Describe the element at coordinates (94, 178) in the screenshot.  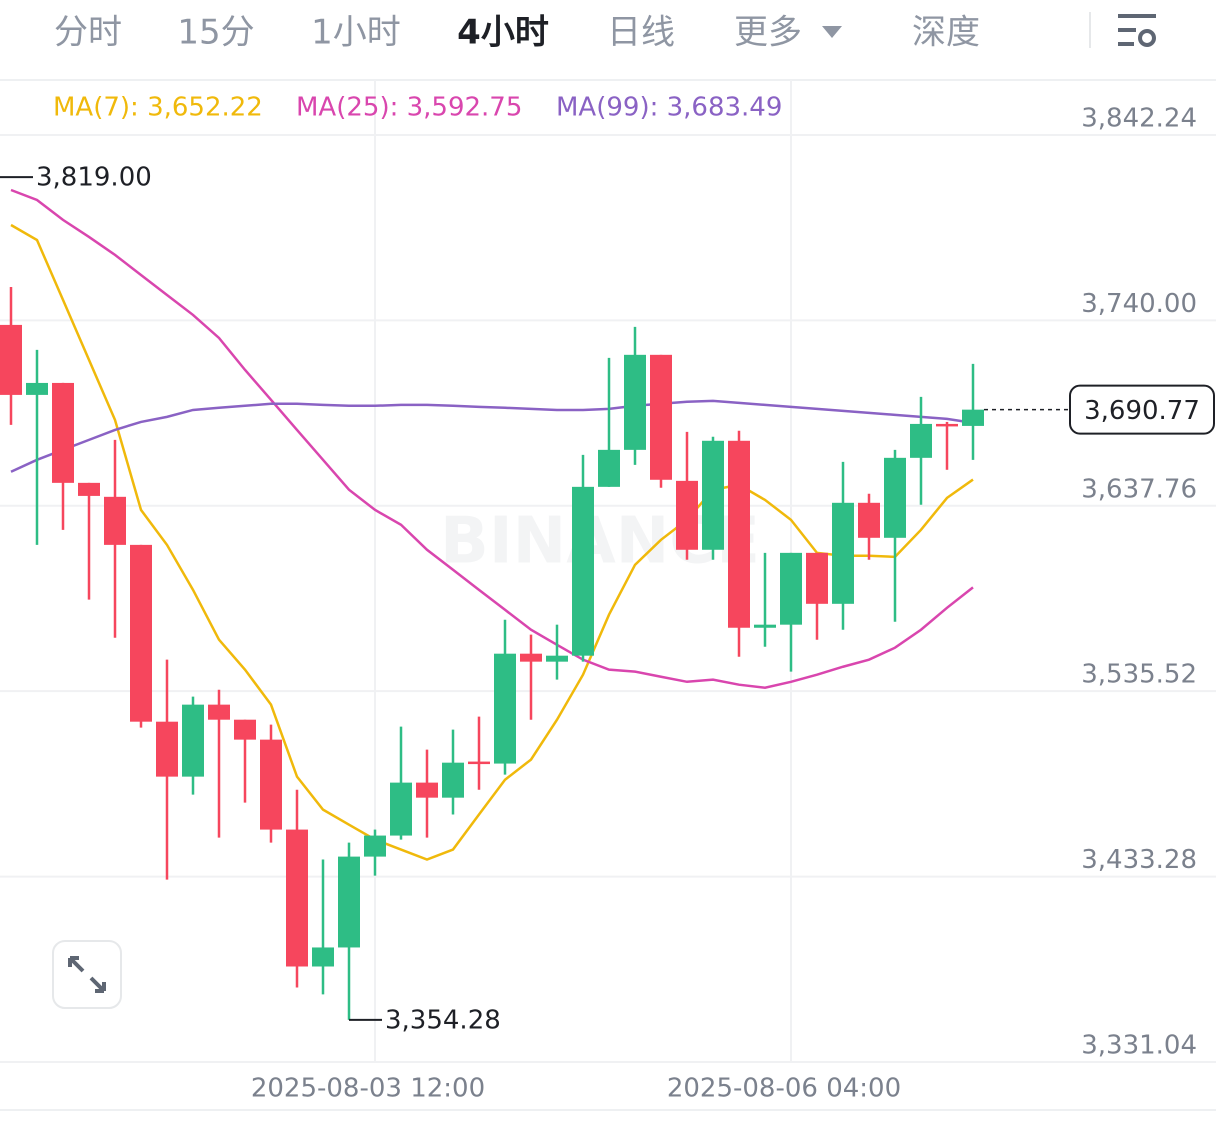
I see `annotation-label: 3,819.00` at that location.